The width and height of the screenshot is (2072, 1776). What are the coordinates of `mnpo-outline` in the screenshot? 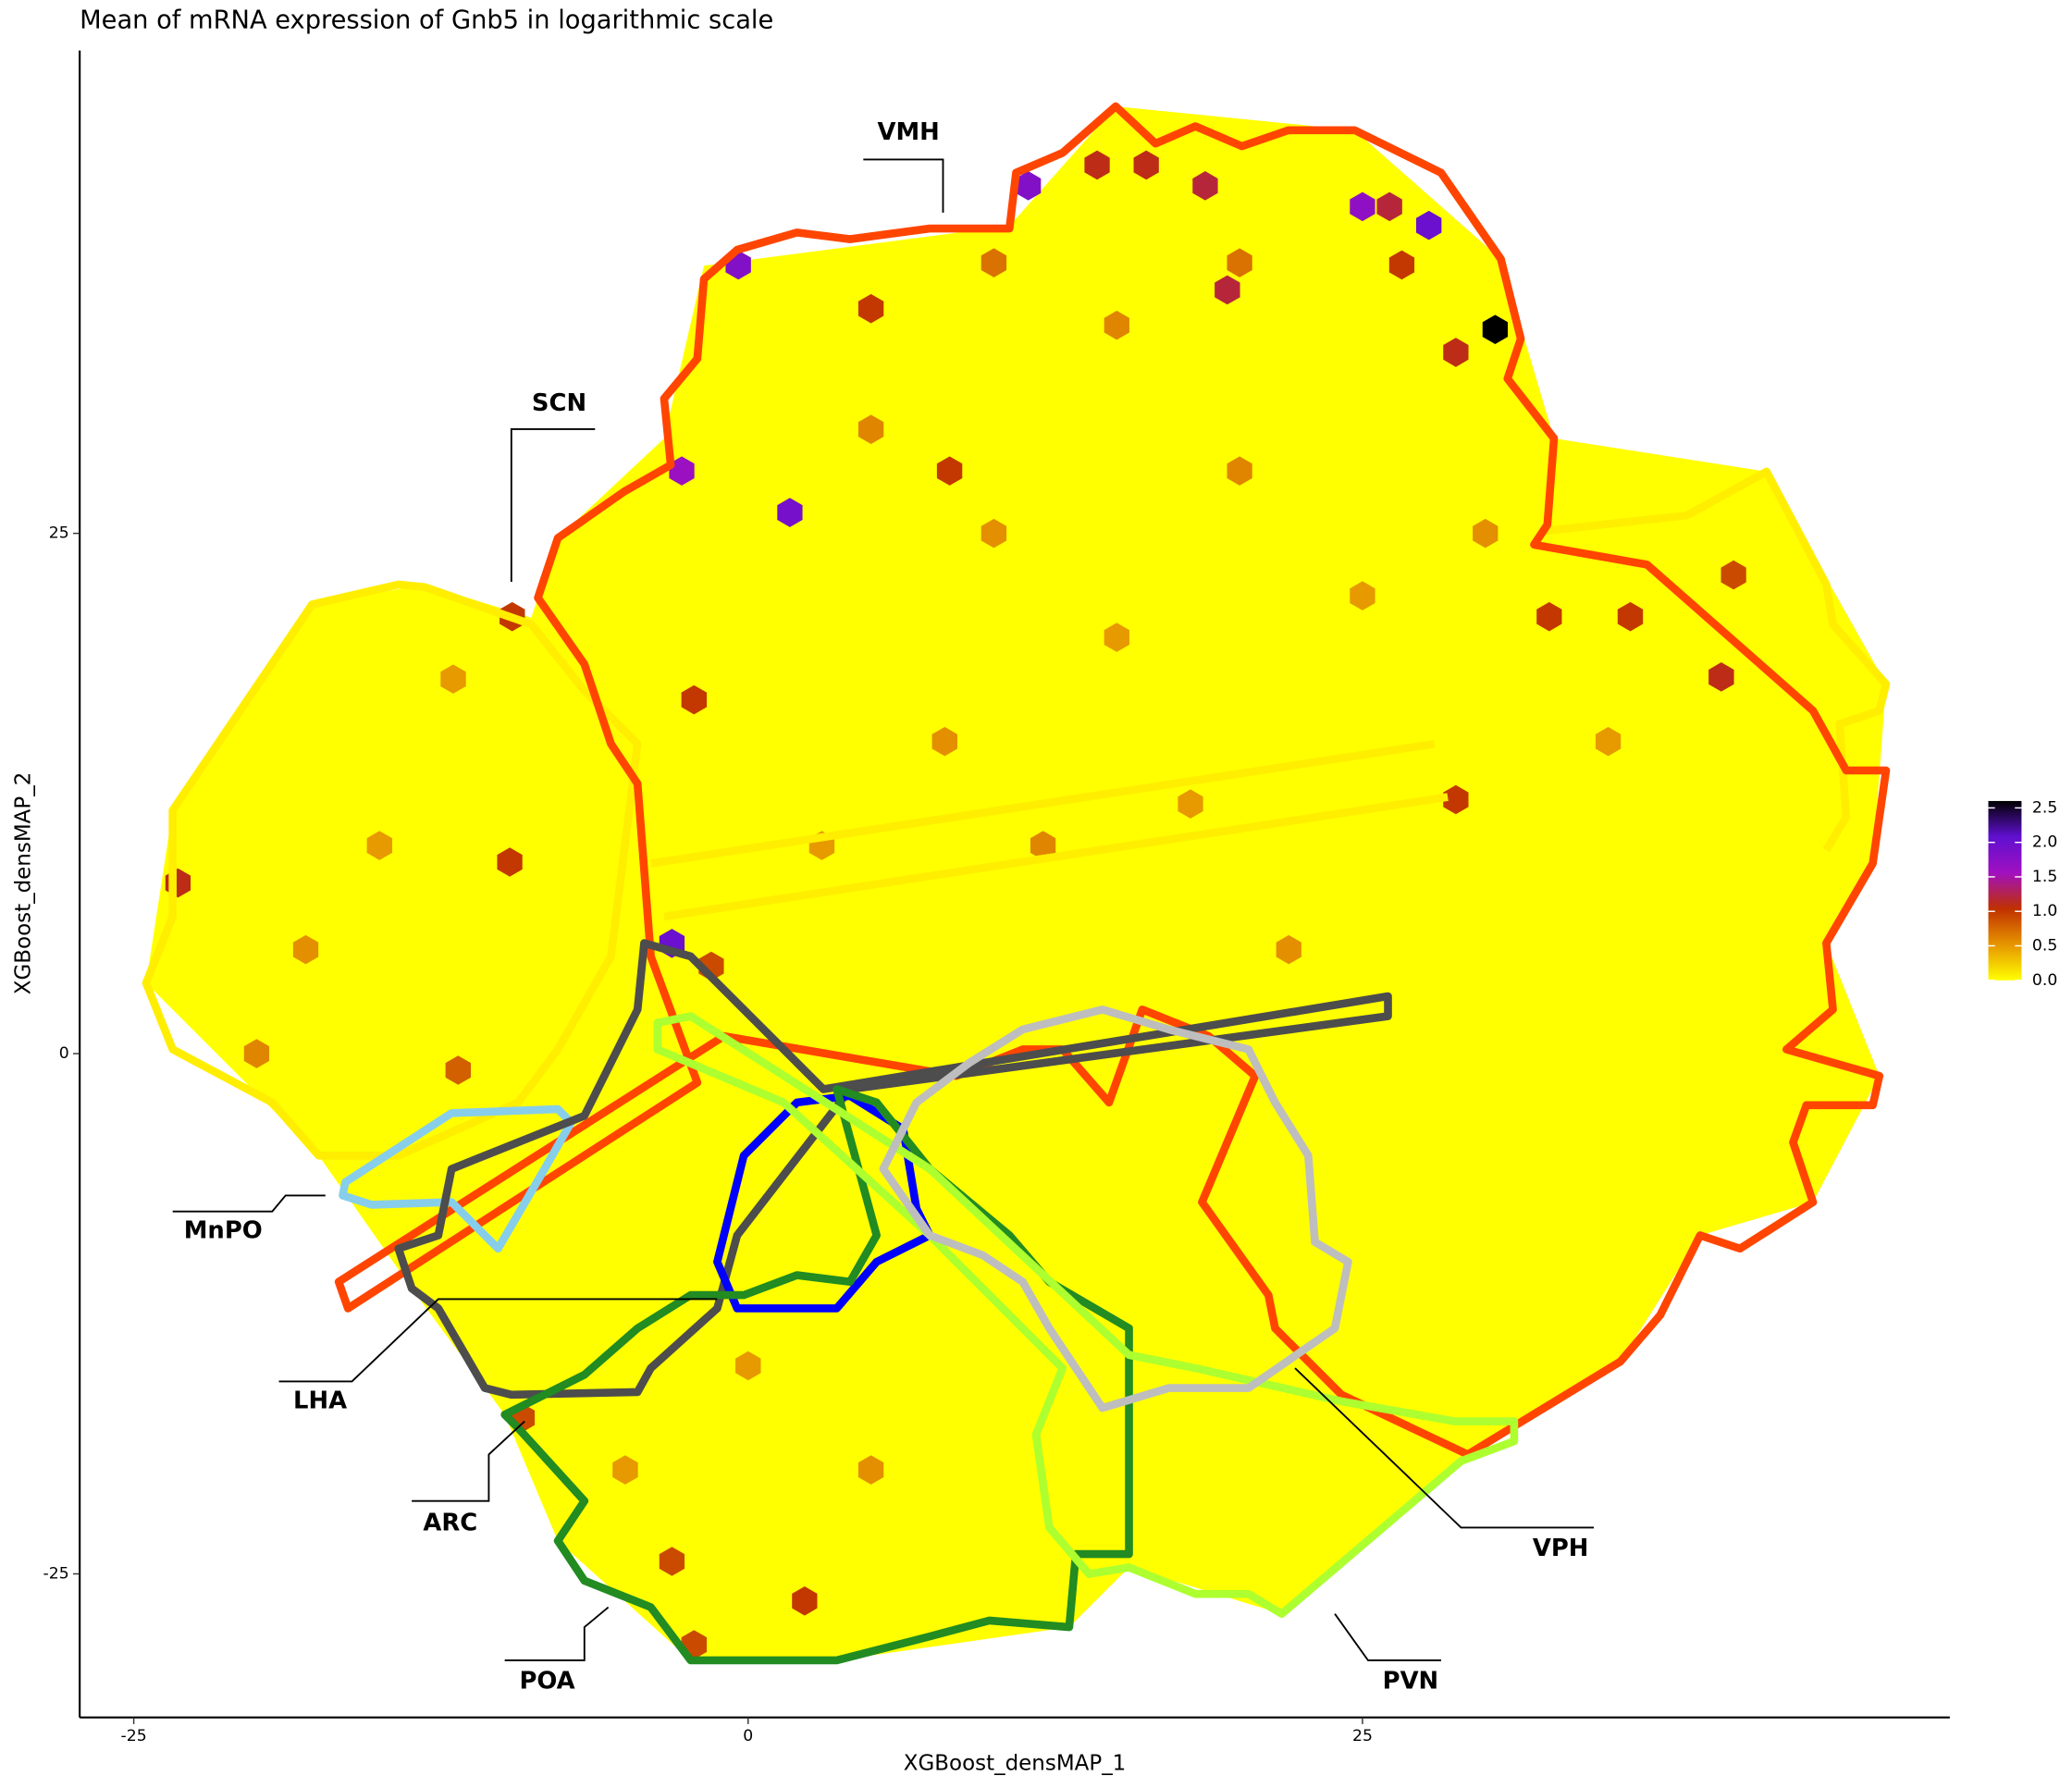 It's located at (457, 1179).